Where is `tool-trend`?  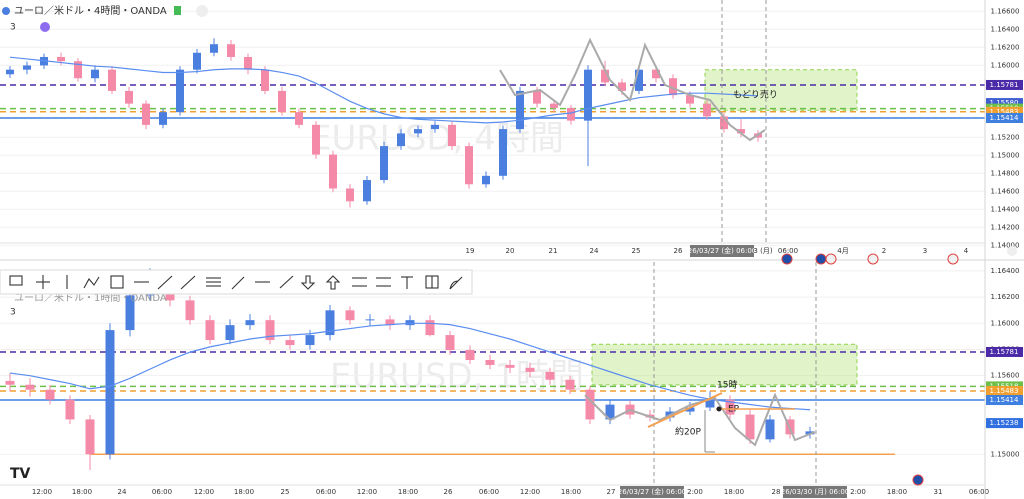 tool-trend is located at coordinates (165, 282).